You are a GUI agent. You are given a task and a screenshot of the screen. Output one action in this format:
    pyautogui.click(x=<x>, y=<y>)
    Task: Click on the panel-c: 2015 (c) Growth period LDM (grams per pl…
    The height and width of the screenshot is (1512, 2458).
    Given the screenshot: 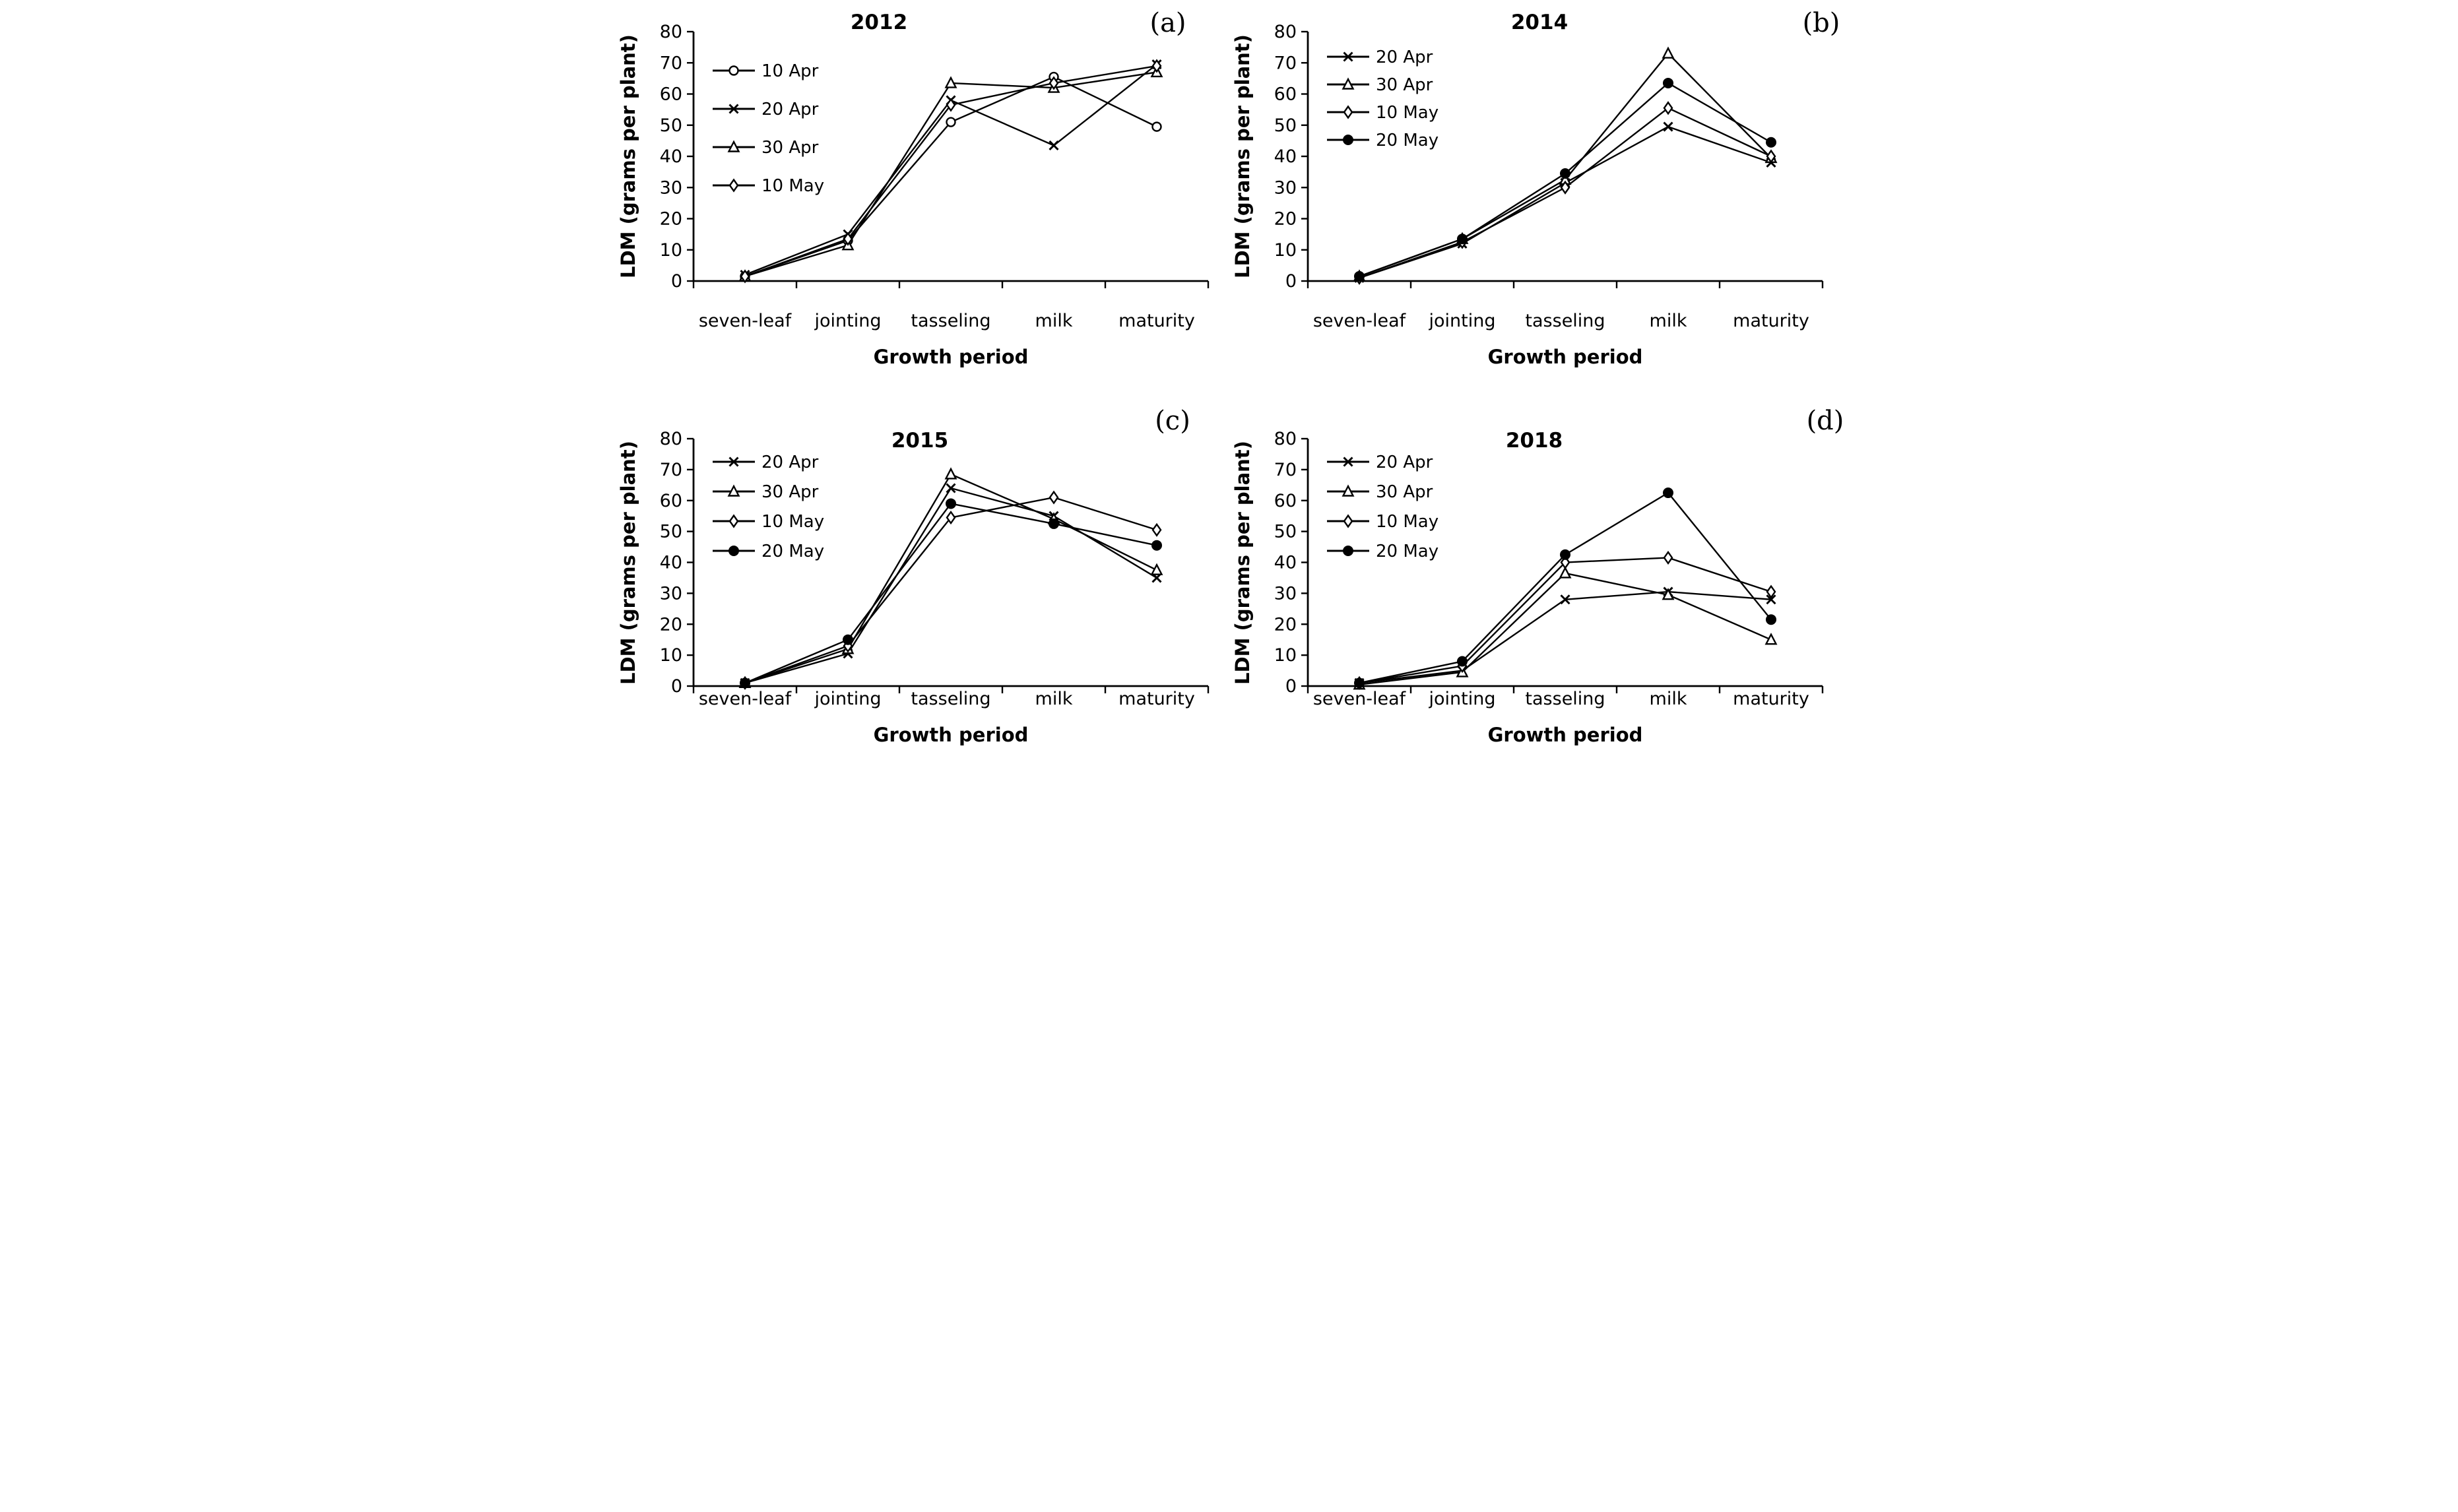 What is the action you would take?
    pyautogui.click(x=922, y=567)
    